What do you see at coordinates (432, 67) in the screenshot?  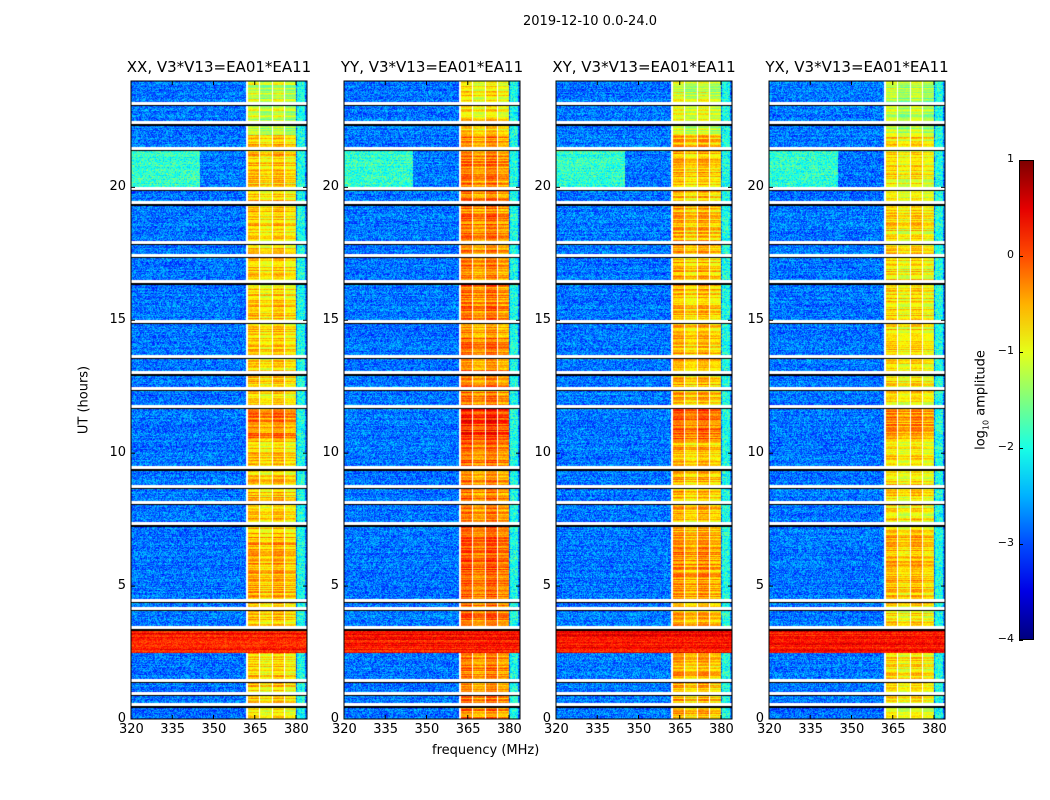 I see `panel-title: YY, V3*V13=EA01*EA11` at bounding box center [432, 67].